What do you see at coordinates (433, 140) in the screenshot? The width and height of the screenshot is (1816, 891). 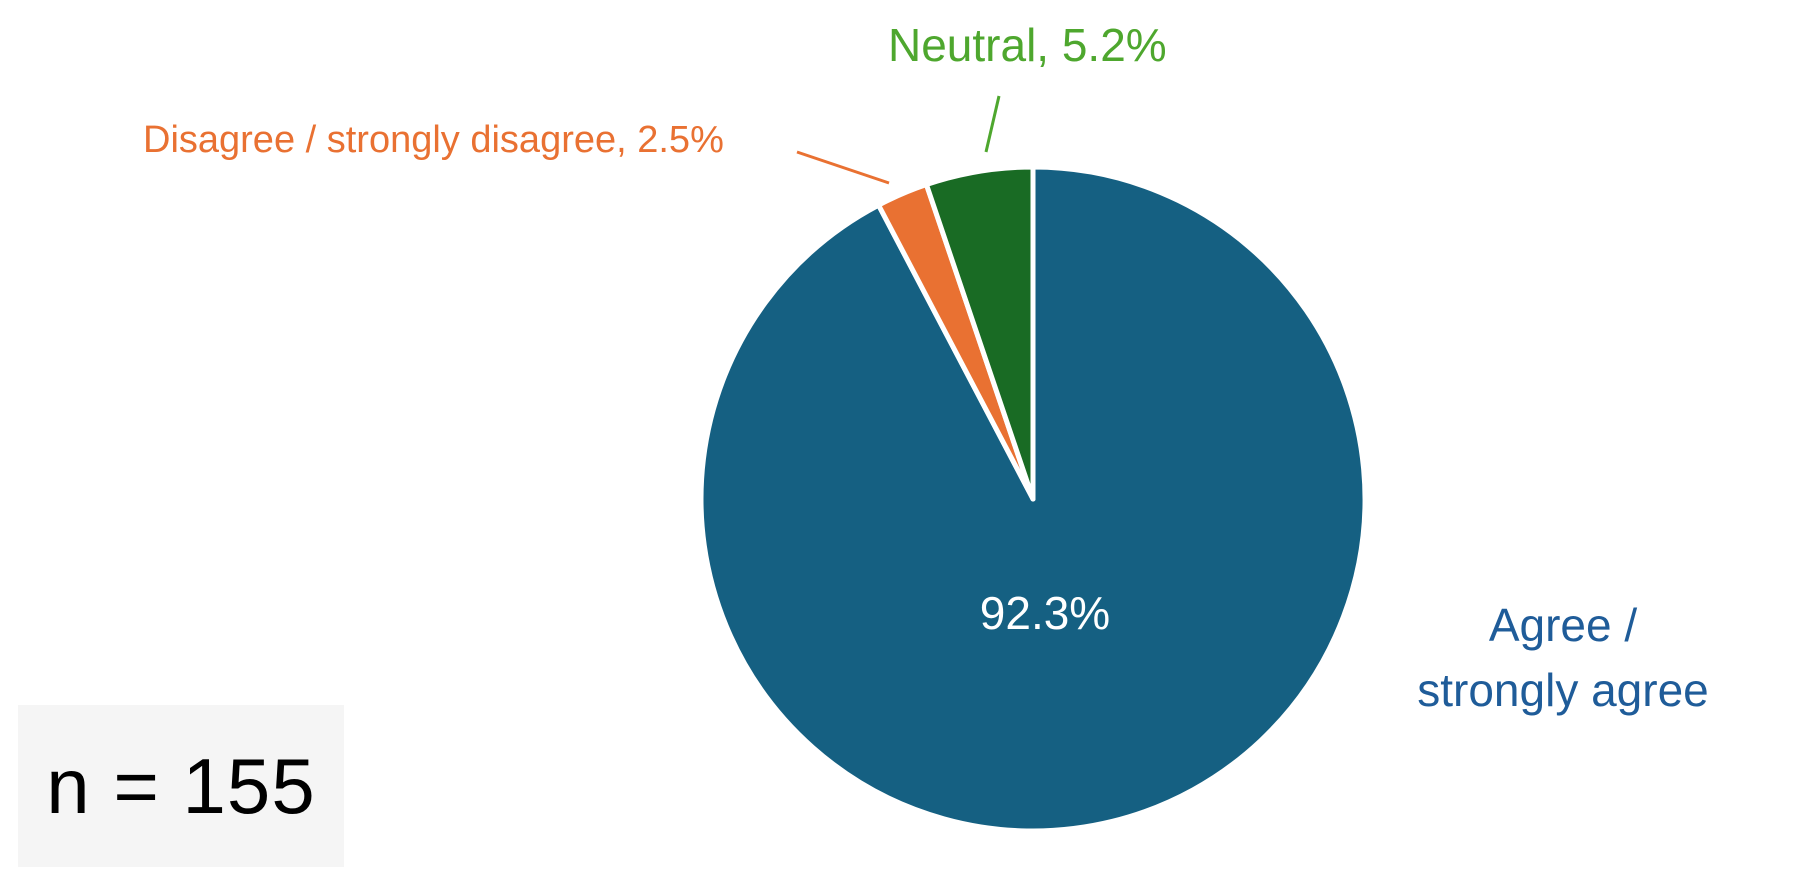 I see `disagree-data-label: Disagree / strongly disagree, 2.5%` at bounding box center [433, 140].